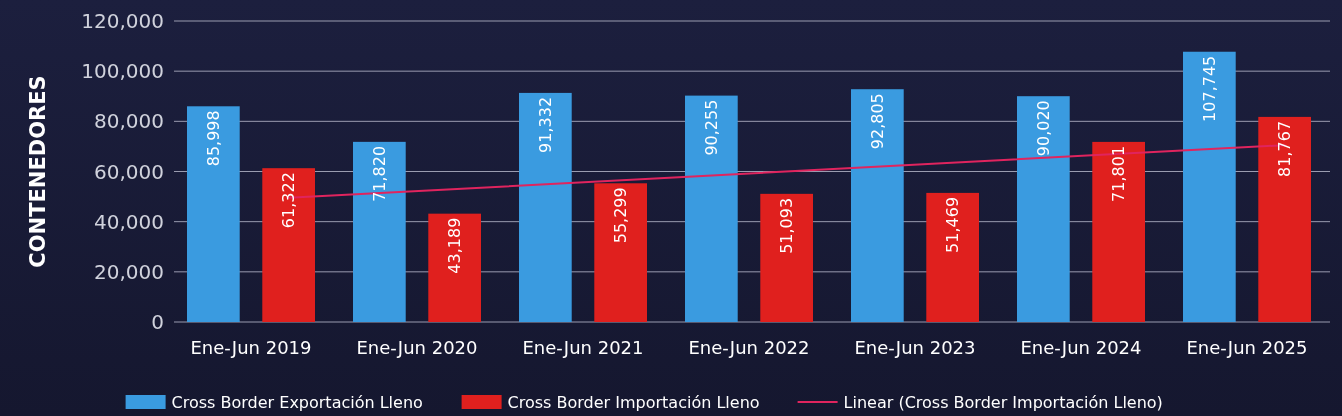  What do you see at coordinates (1043, 128) in the screenshot?
I see `data-label: 90,020` at bounding box center [1043, 128].